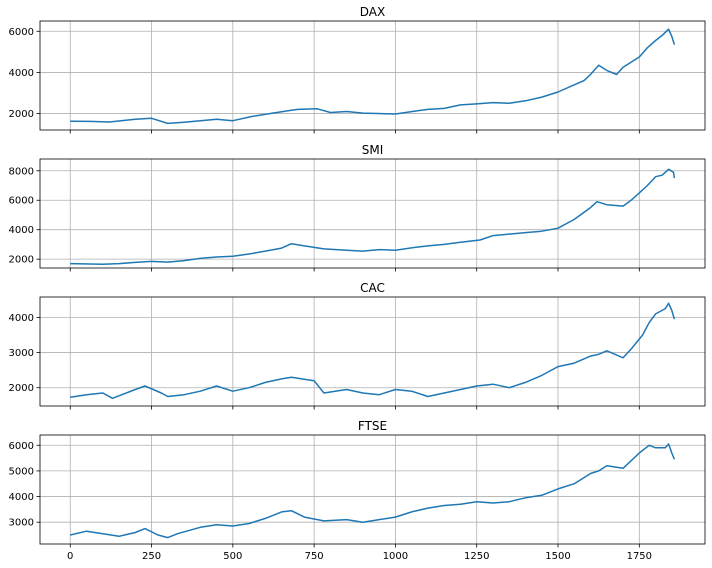 The width and height of the screenshot is (712, 568). I want to click on y-tick-label: 5000, so click(21, 471).